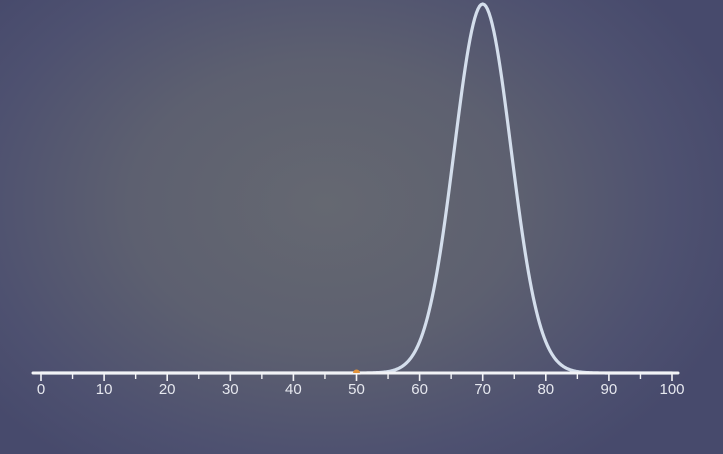  What do you see at coordinates (671, 389) in the screenshot?
I see `x-tick-label: 100` at bounding box center [671, 389].